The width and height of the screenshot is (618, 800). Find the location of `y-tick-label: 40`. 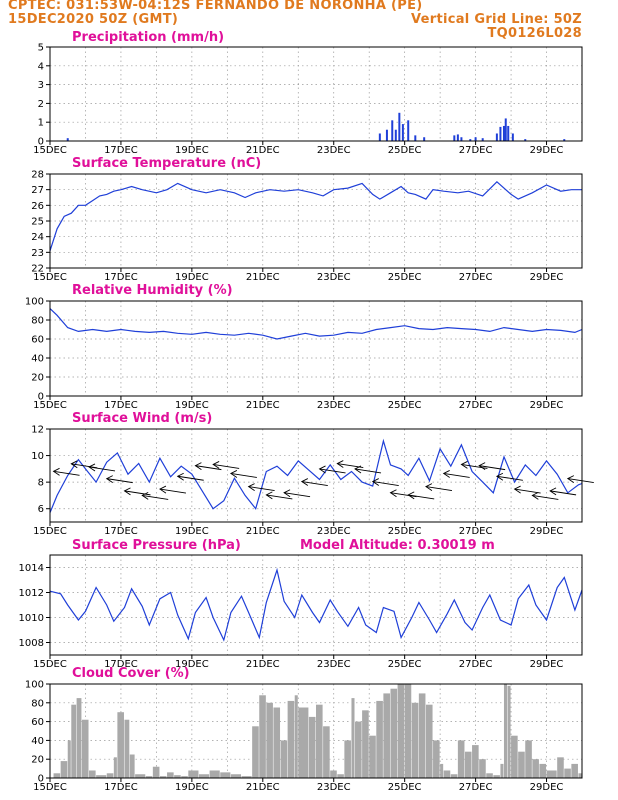

y-tick-label: 40 is located at coordinates (37, 741).